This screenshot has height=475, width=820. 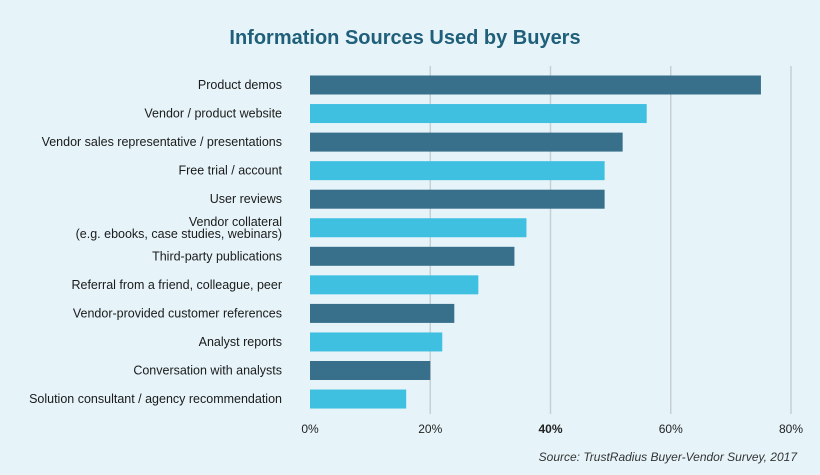 What do you see at coordinates (213, 114) in the screenshot?
I see `category-label: Vendor / product website` at bounding box center [213, 114].